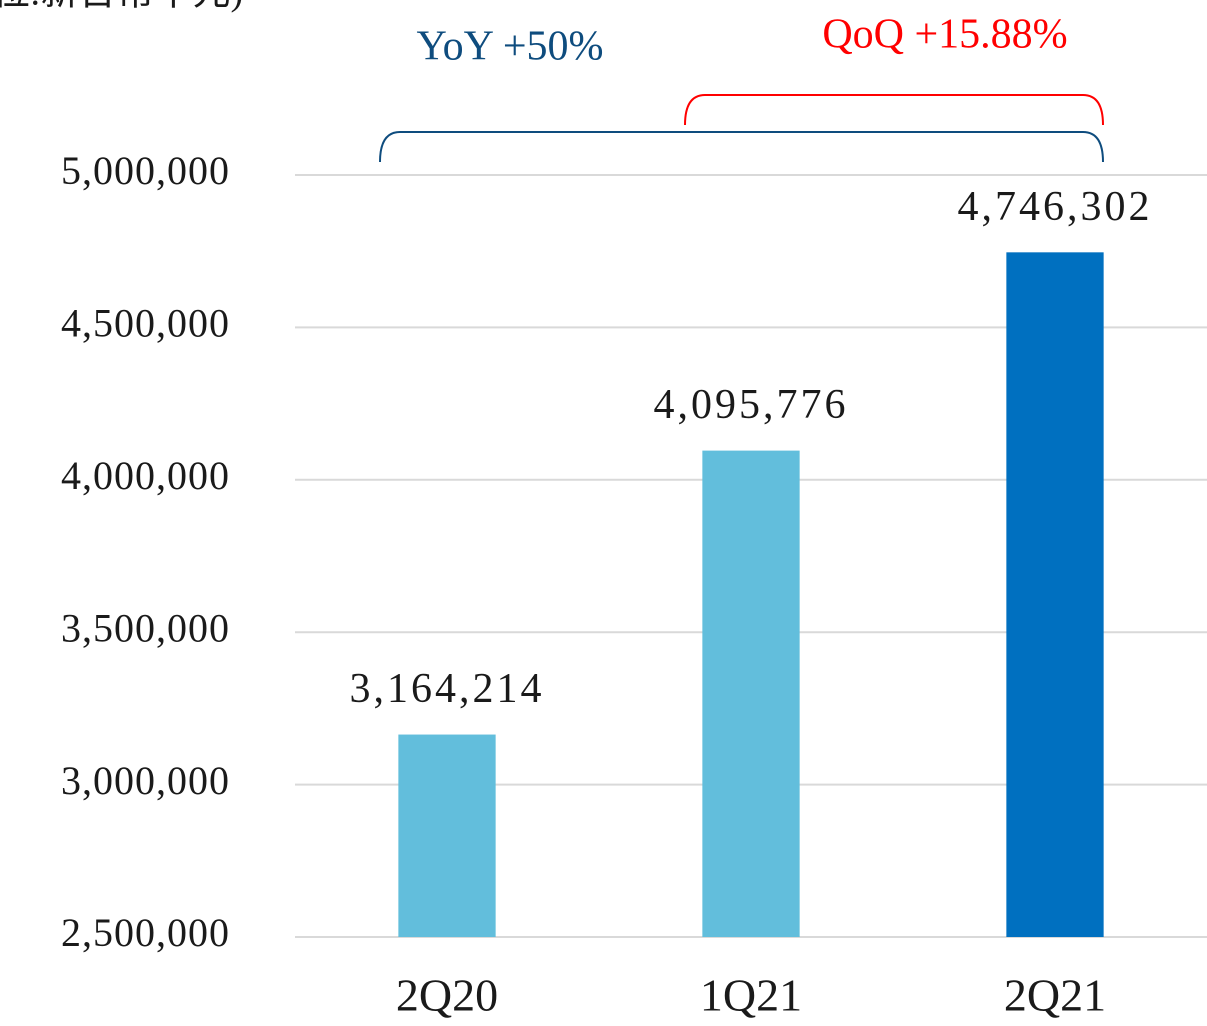  What do you see at coordinates (1055, 207) in the screenshot?
I see `value-label: 4,746,302` at bounding box center [1055, 207].